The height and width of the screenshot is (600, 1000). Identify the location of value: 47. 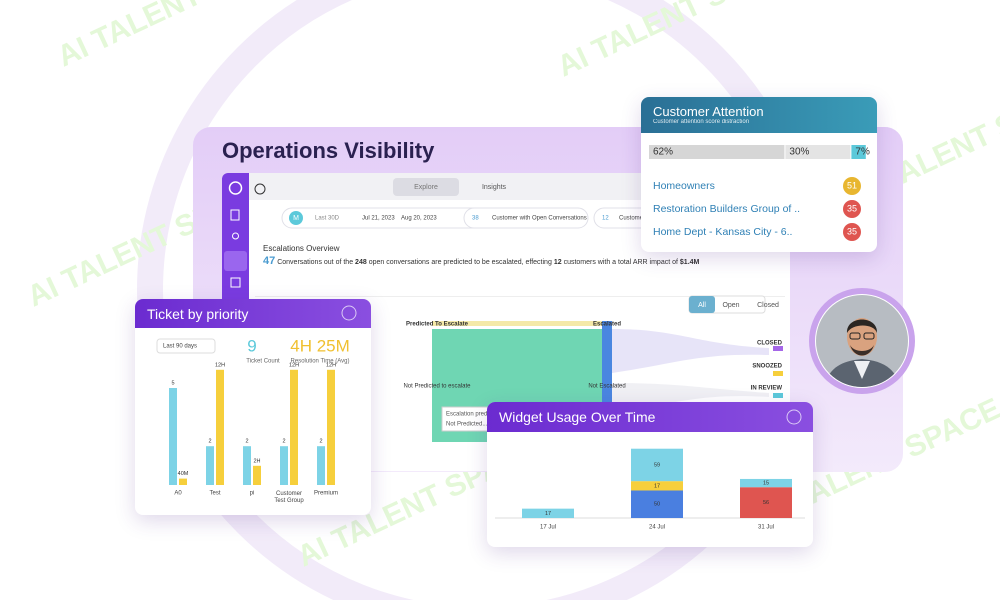
(269, 261).